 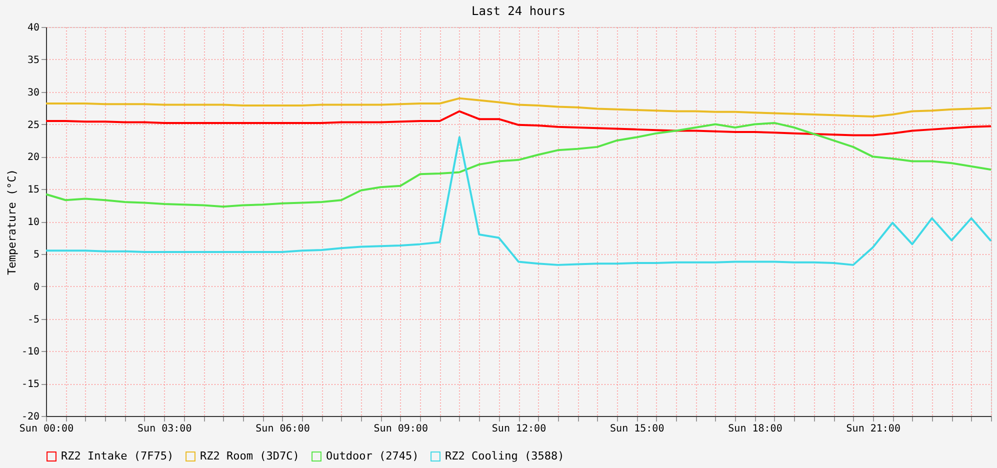 What do you see at coordinates (33, 320) in the screenshot?
I see `y-tick-label: -5` at bounding box center [33, 320].